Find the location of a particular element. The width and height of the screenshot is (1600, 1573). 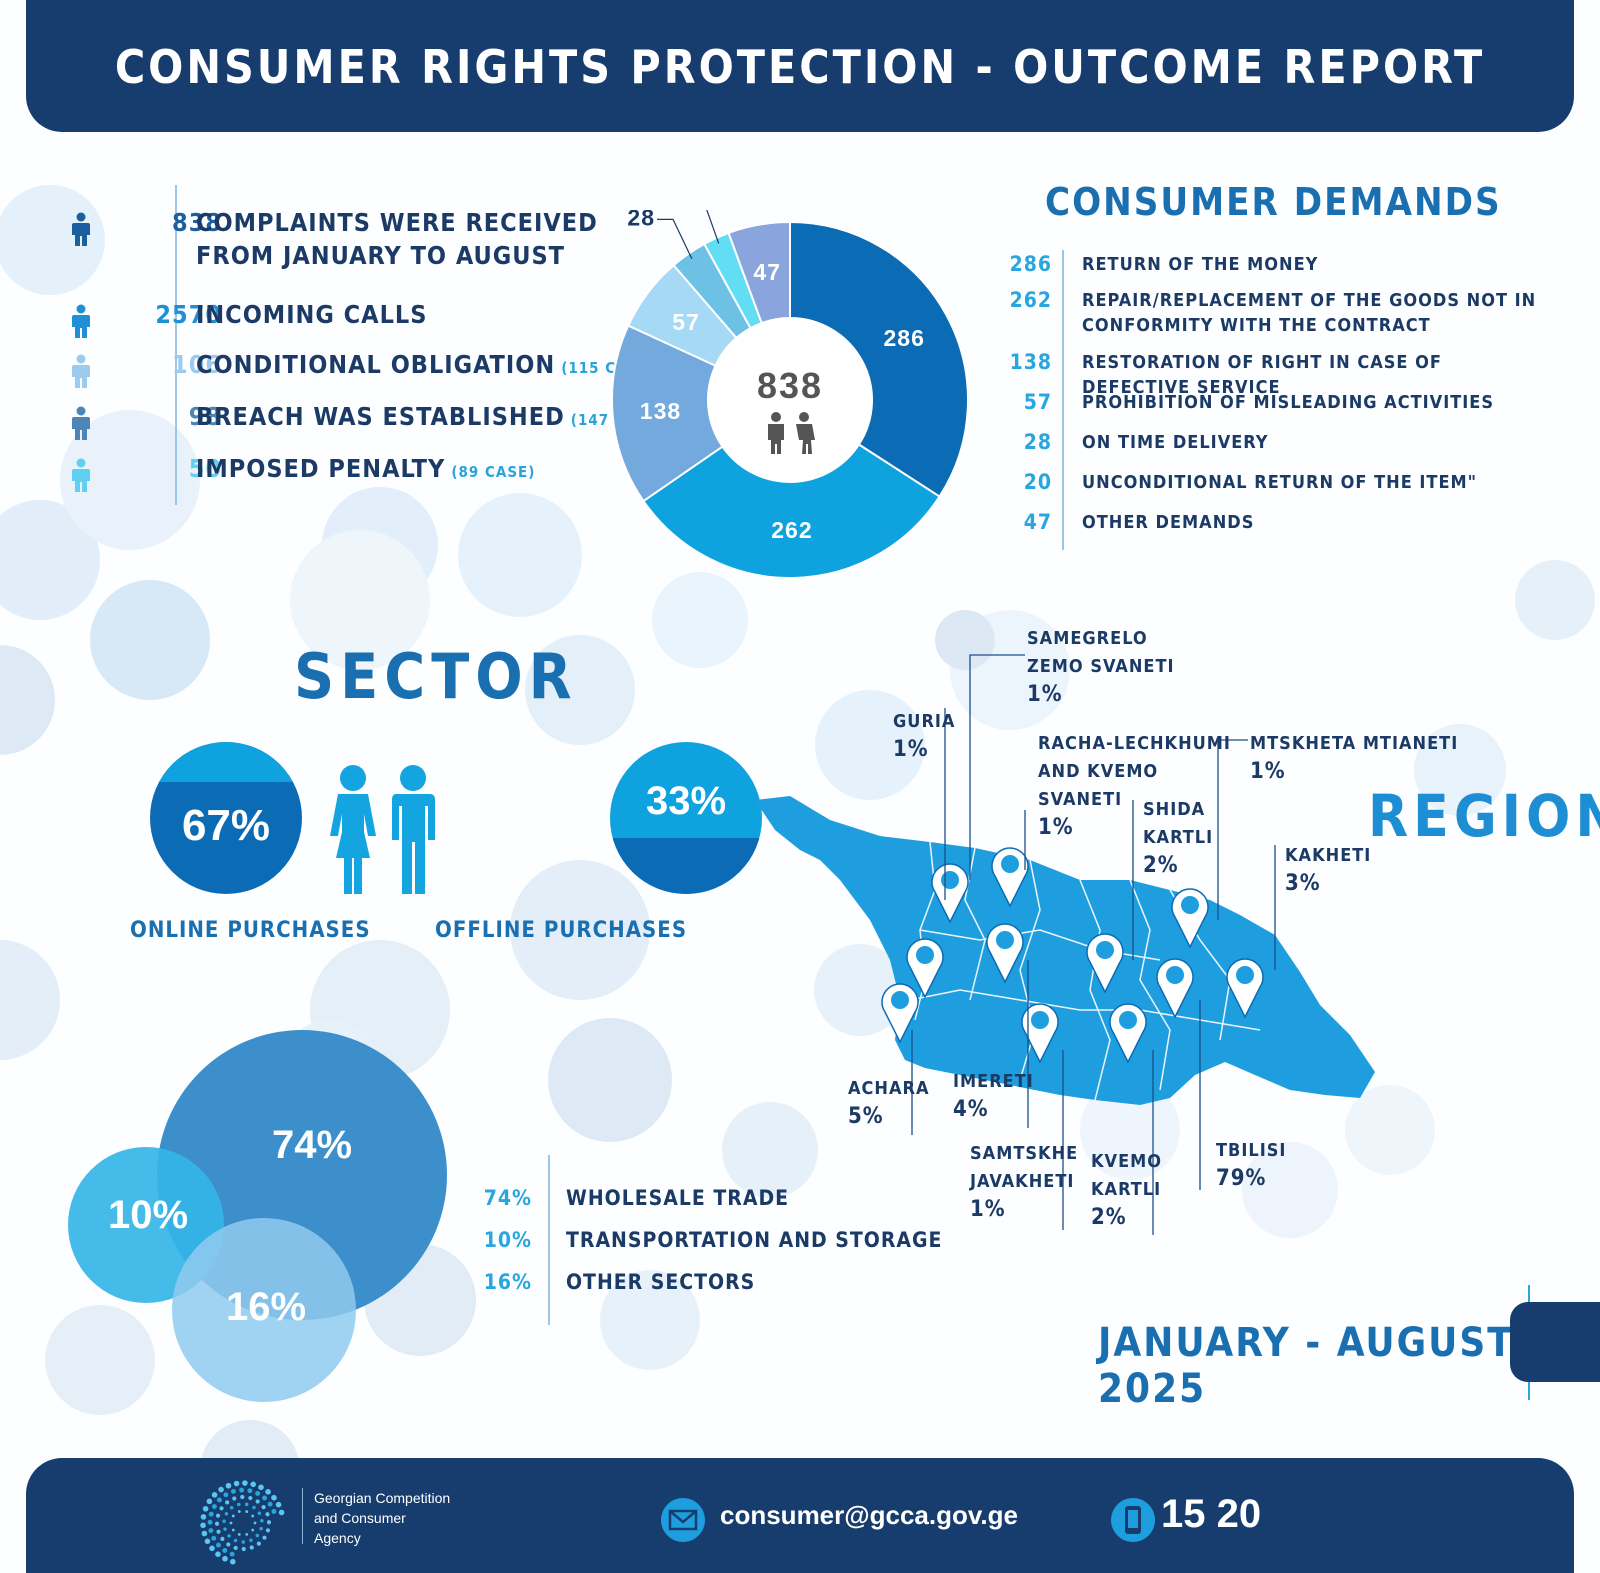

region-name-line2: JAVAKHETI is located at coordinates (1022, 1181).